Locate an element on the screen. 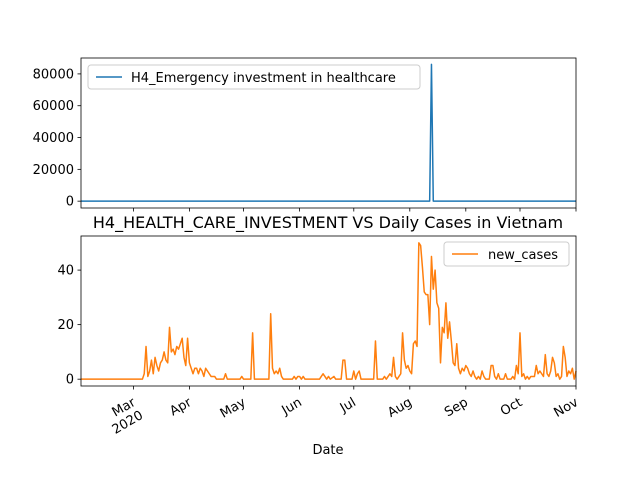 Image resolution: width=640 pixels, height=480 pixels. top-y-tick-label: 0 is located at coordinates (70, 202).